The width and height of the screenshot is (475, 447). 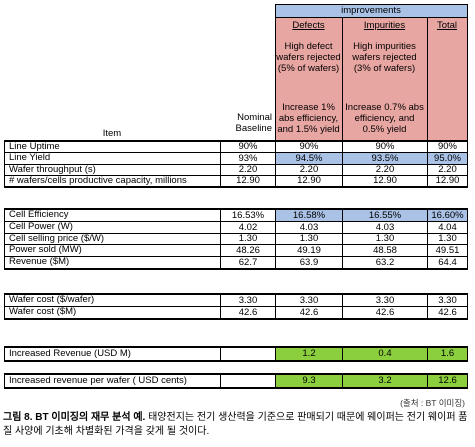 What do you see at coordinates (432, 403) in the screenshot?
I see `source-note: (출처 : BT 이미징)` at bounding box center [432, 403].